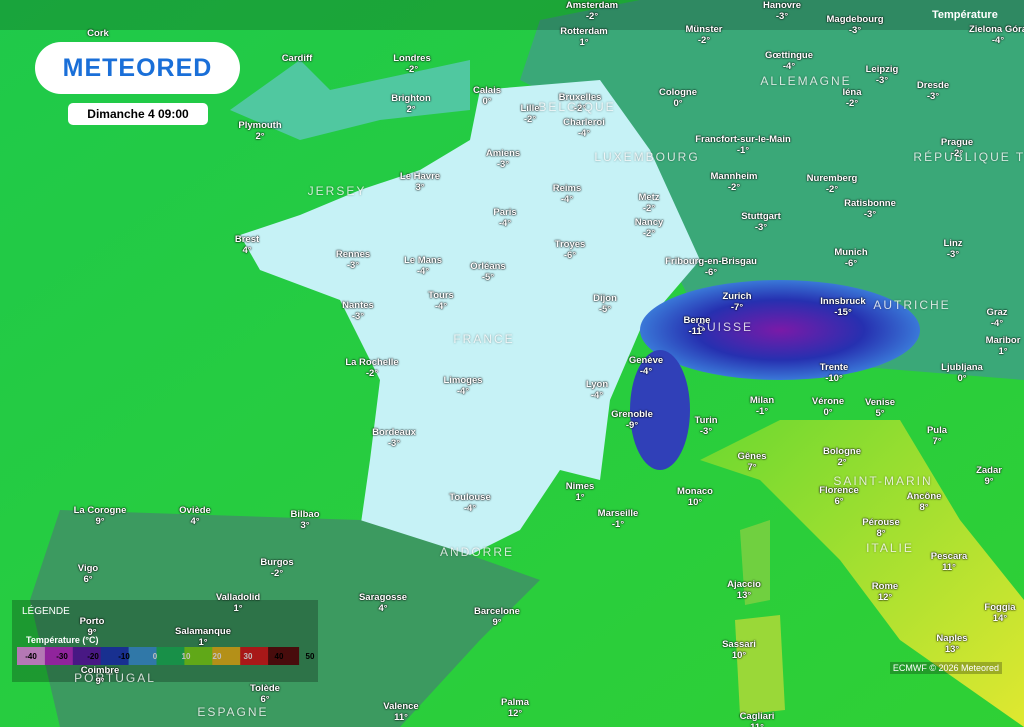  Describe the element at coordinates (953, 243) in the screenshot. I see `city-name: Linz` at that location.